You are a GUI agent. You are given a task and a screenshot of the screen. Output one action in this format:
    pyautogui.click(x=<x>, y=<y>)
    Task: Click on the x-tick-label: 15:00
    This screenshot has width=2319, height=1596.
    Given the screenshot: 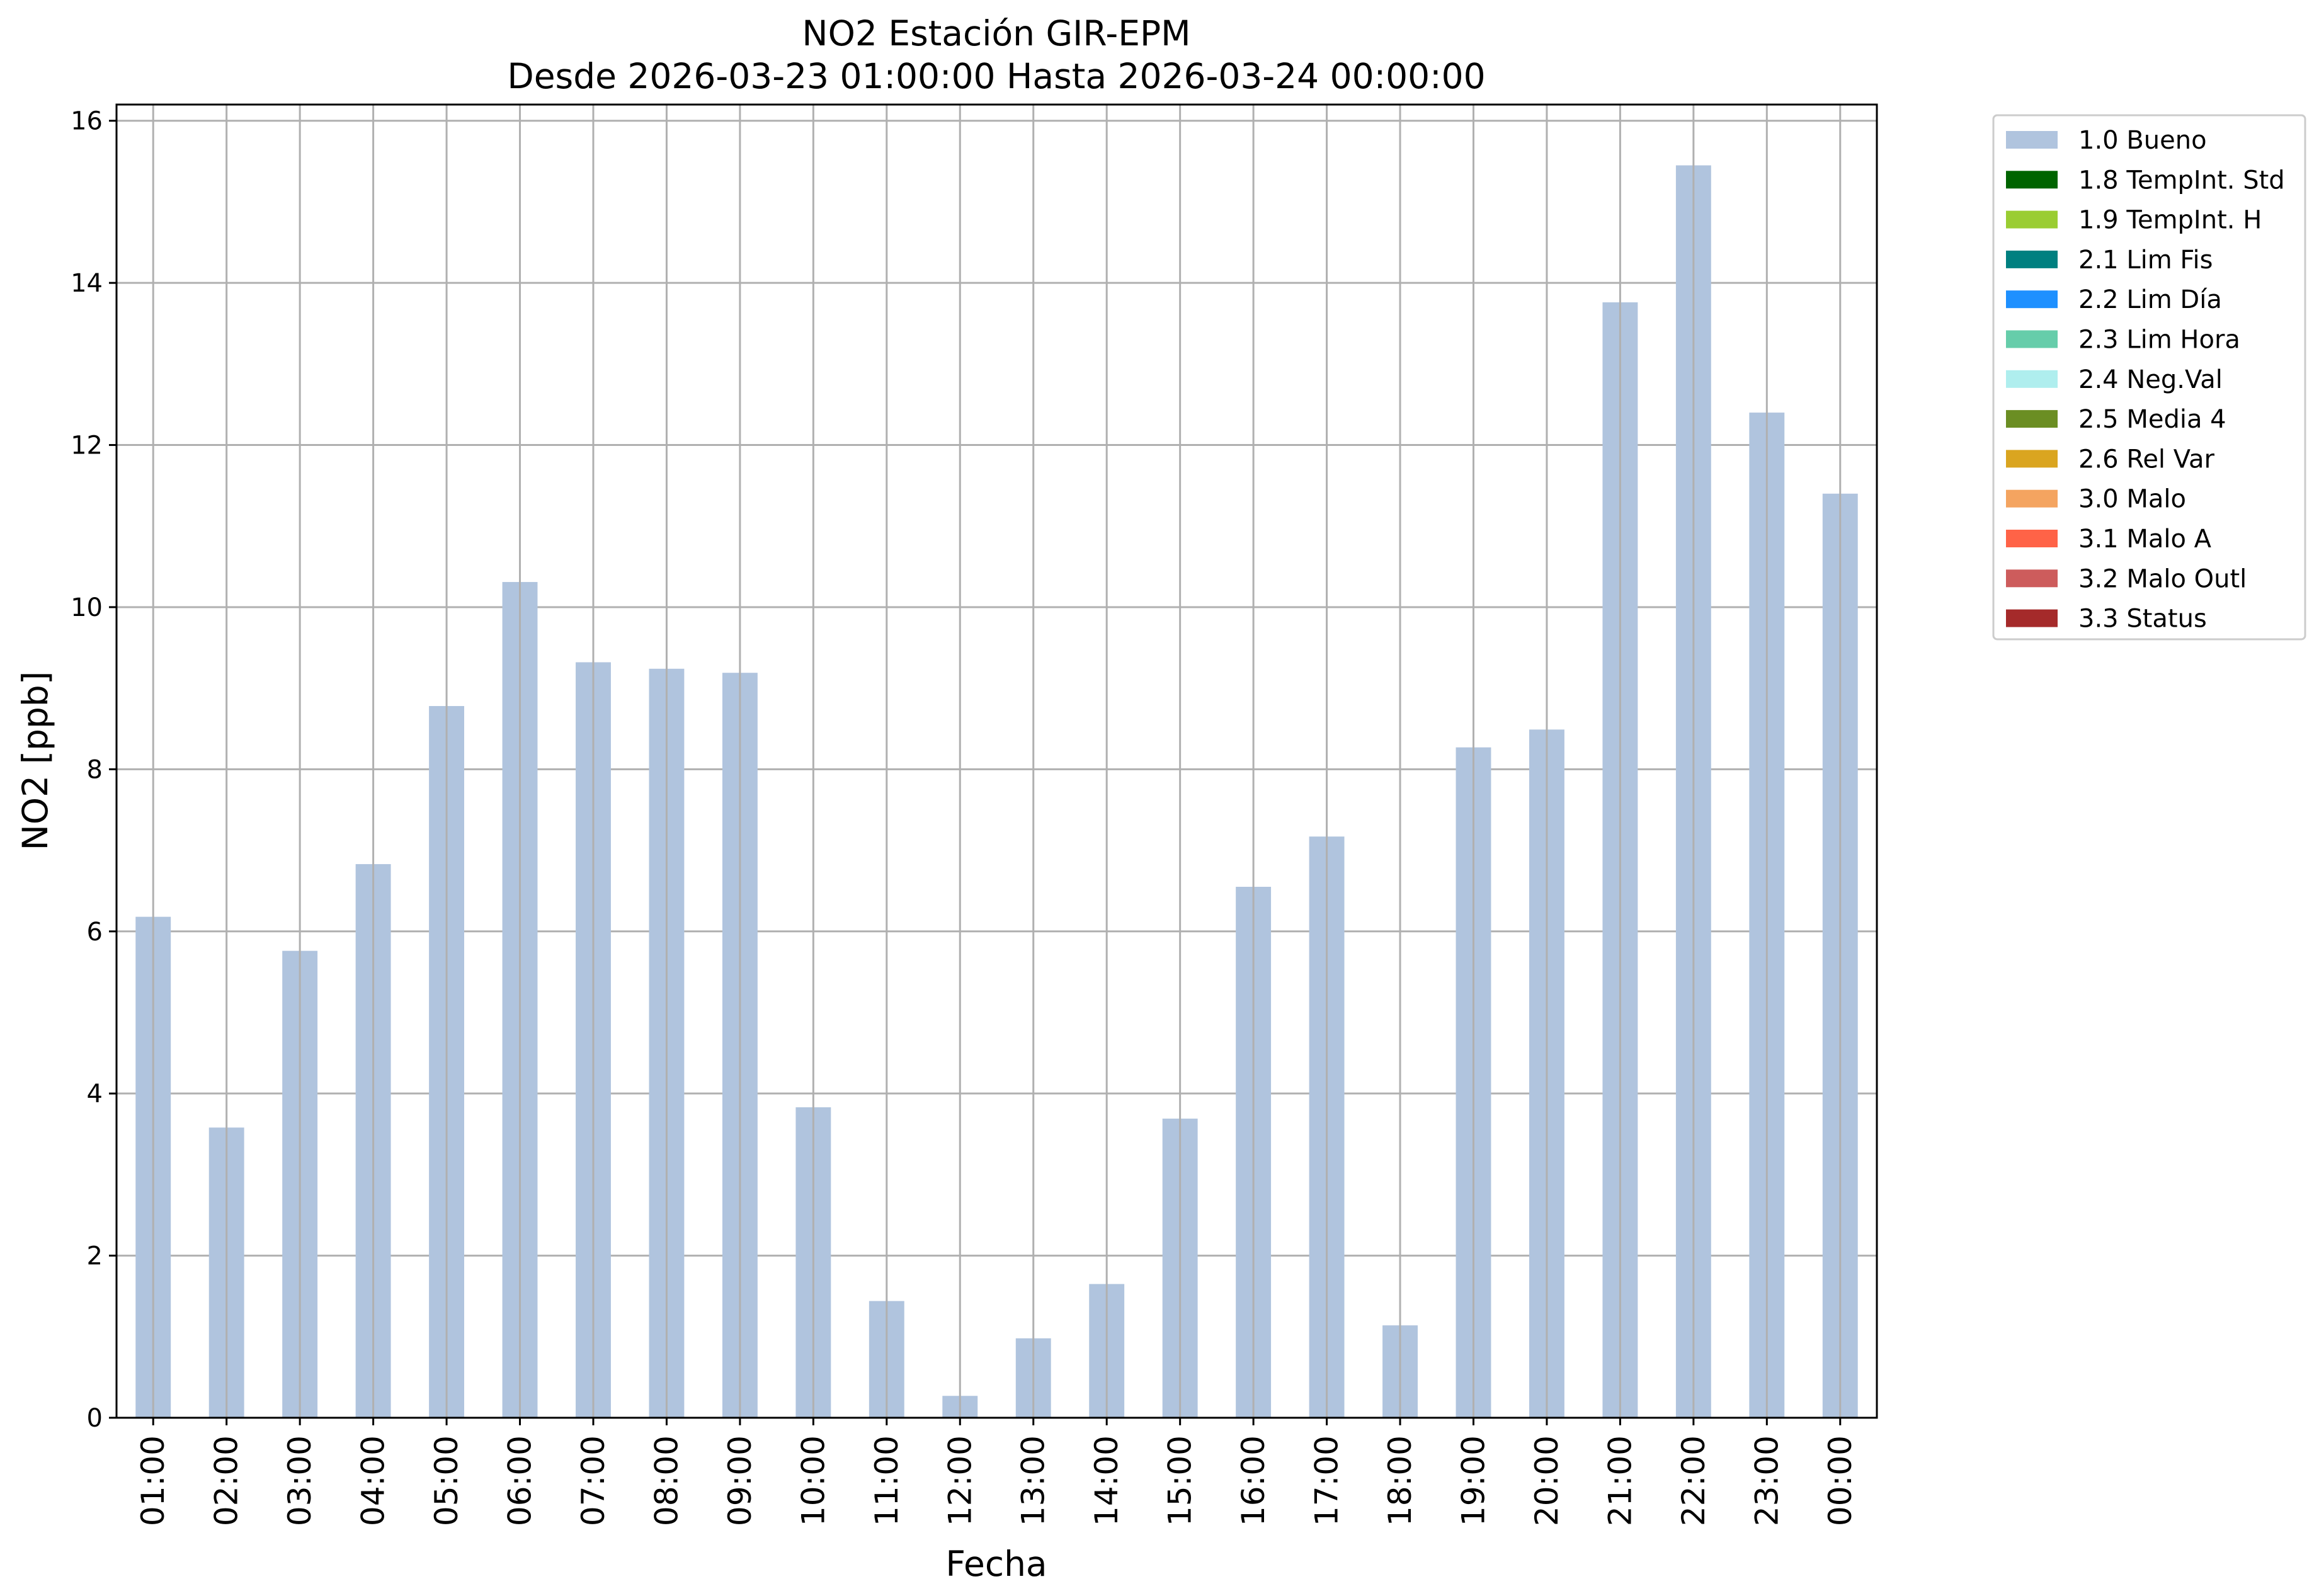 What is the action you would take?
    pyautogui.click(x=1180, y=1480)
    